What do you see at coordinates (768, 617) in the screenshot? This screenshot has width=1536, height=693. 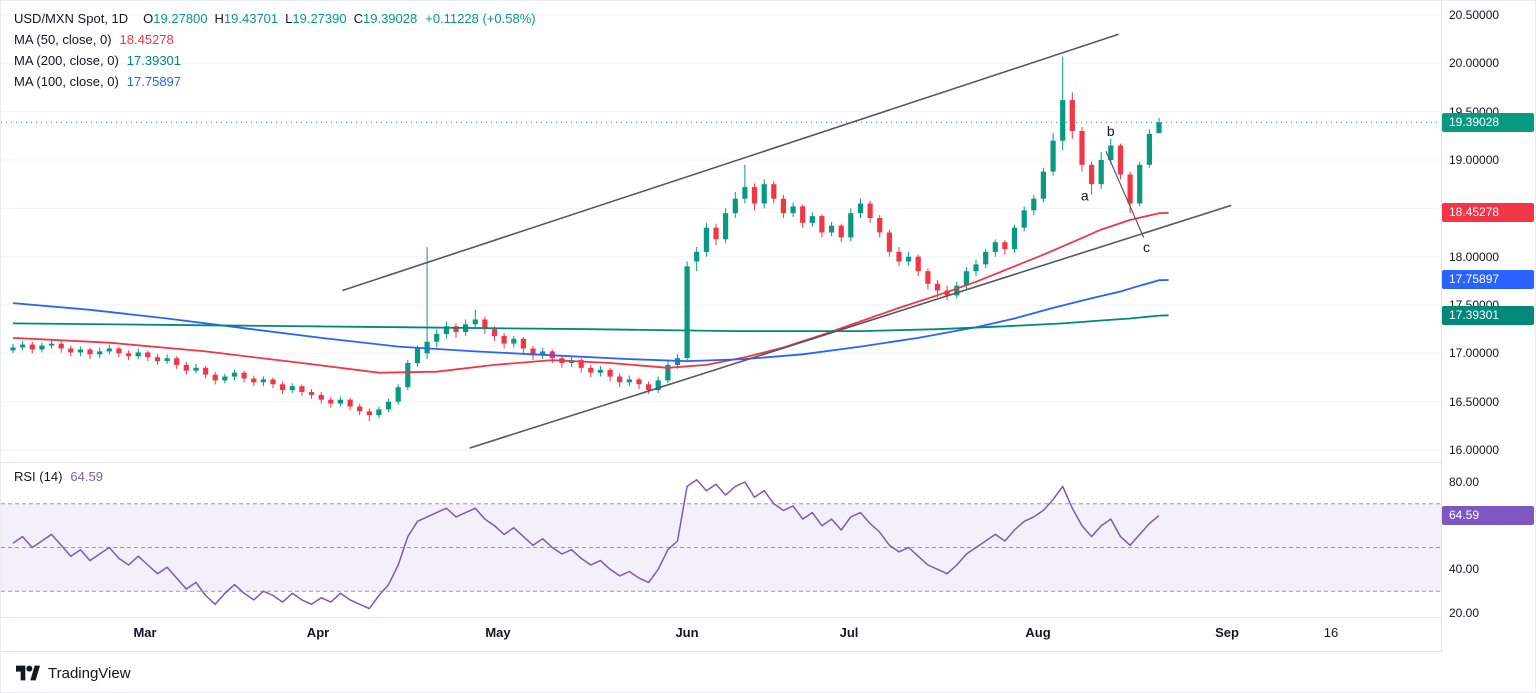 I see `time-axis-divider` at bounding box center [768, 617].